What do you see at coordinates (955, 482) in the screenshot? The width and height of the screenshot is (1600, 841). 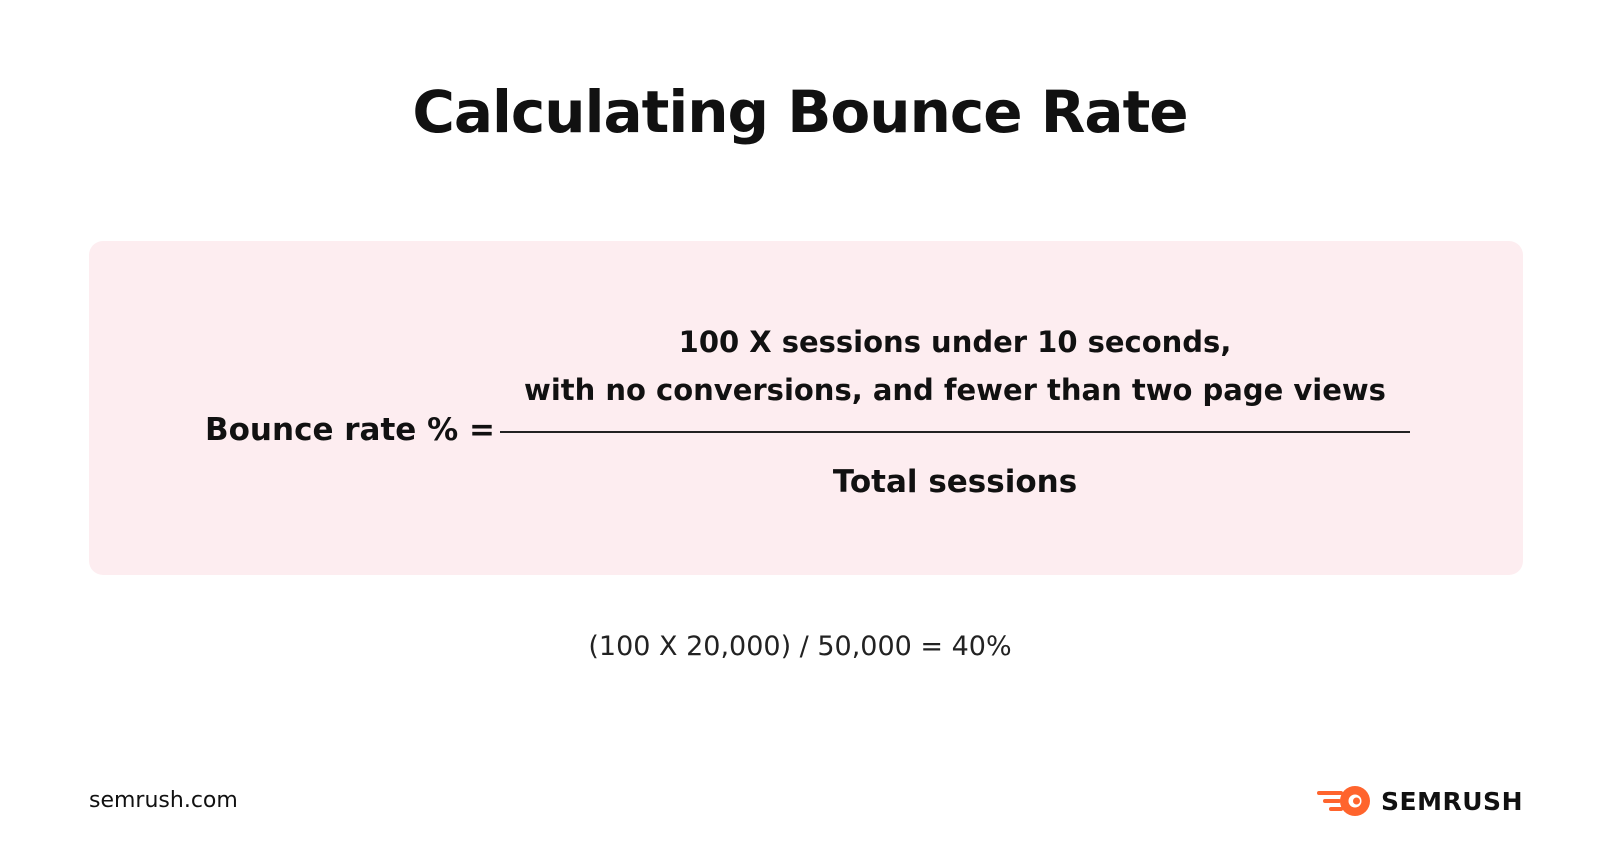 I see `formula-denominator: Total sessions` at bounding box center [955, 482].